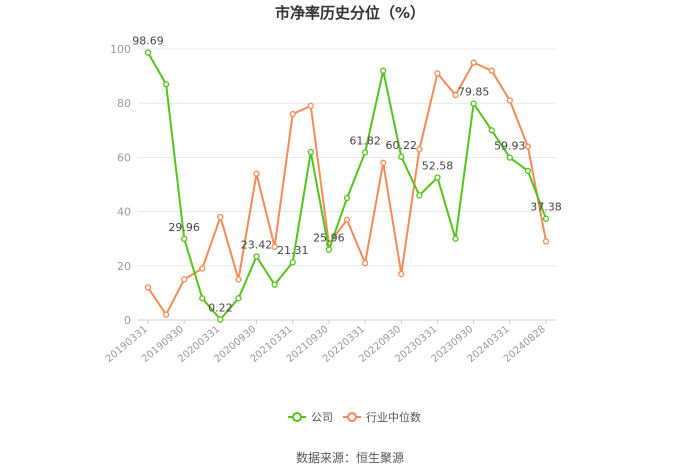 Image resolution: width=700 pixels, height=473 pixels. Describe the element at coordinates (322, 417) in the screenshot. I see `legend-label: 公司` at that location.